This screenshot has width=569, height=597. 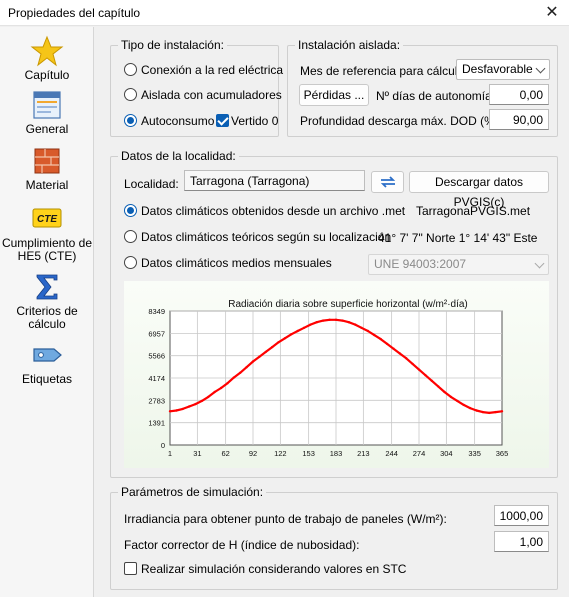 I want to click on radio-label: Datos climáticos medios mensuales, so click(x=236, y=263).